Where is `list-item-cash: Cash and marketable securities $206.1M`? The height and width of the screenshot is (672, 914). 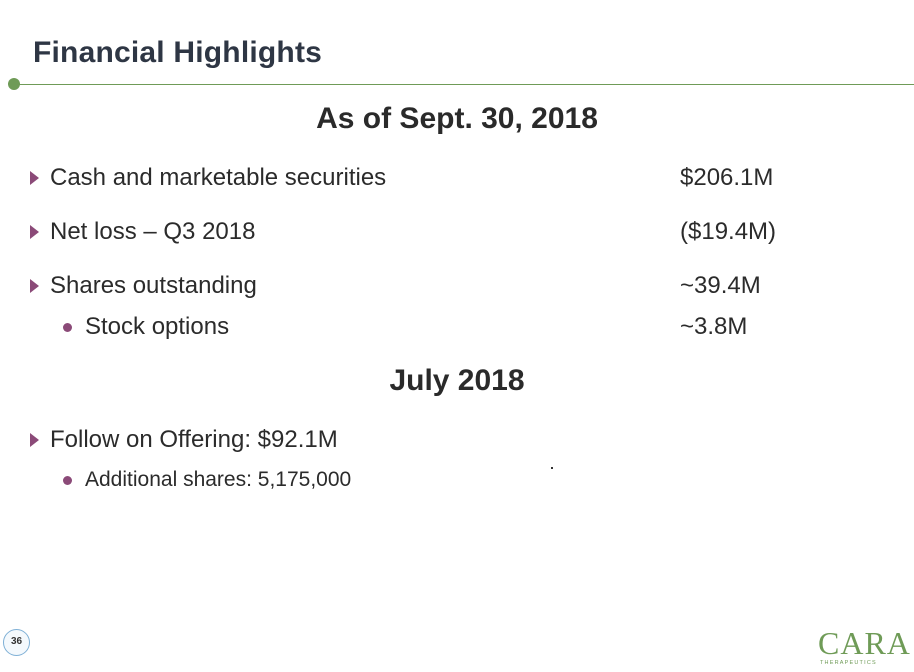
list-item-cash: Cash and marketable securities $206.1M is located at coordinates (460, 178).